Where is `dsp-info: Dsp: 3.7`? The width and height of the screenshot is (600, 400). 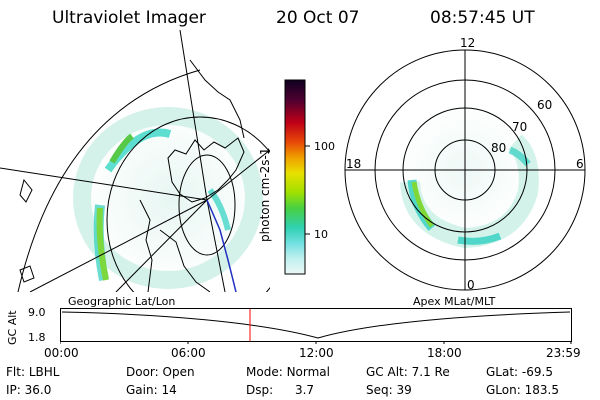 dsp-info: Dsp: 3.7 is located at coordinates (280, 390).